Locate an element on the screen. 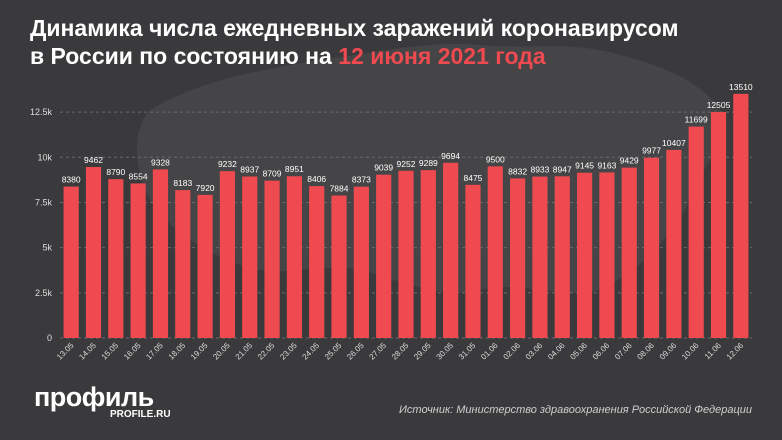  bar-value-label: 8709 is located at coordinates (272, 174).